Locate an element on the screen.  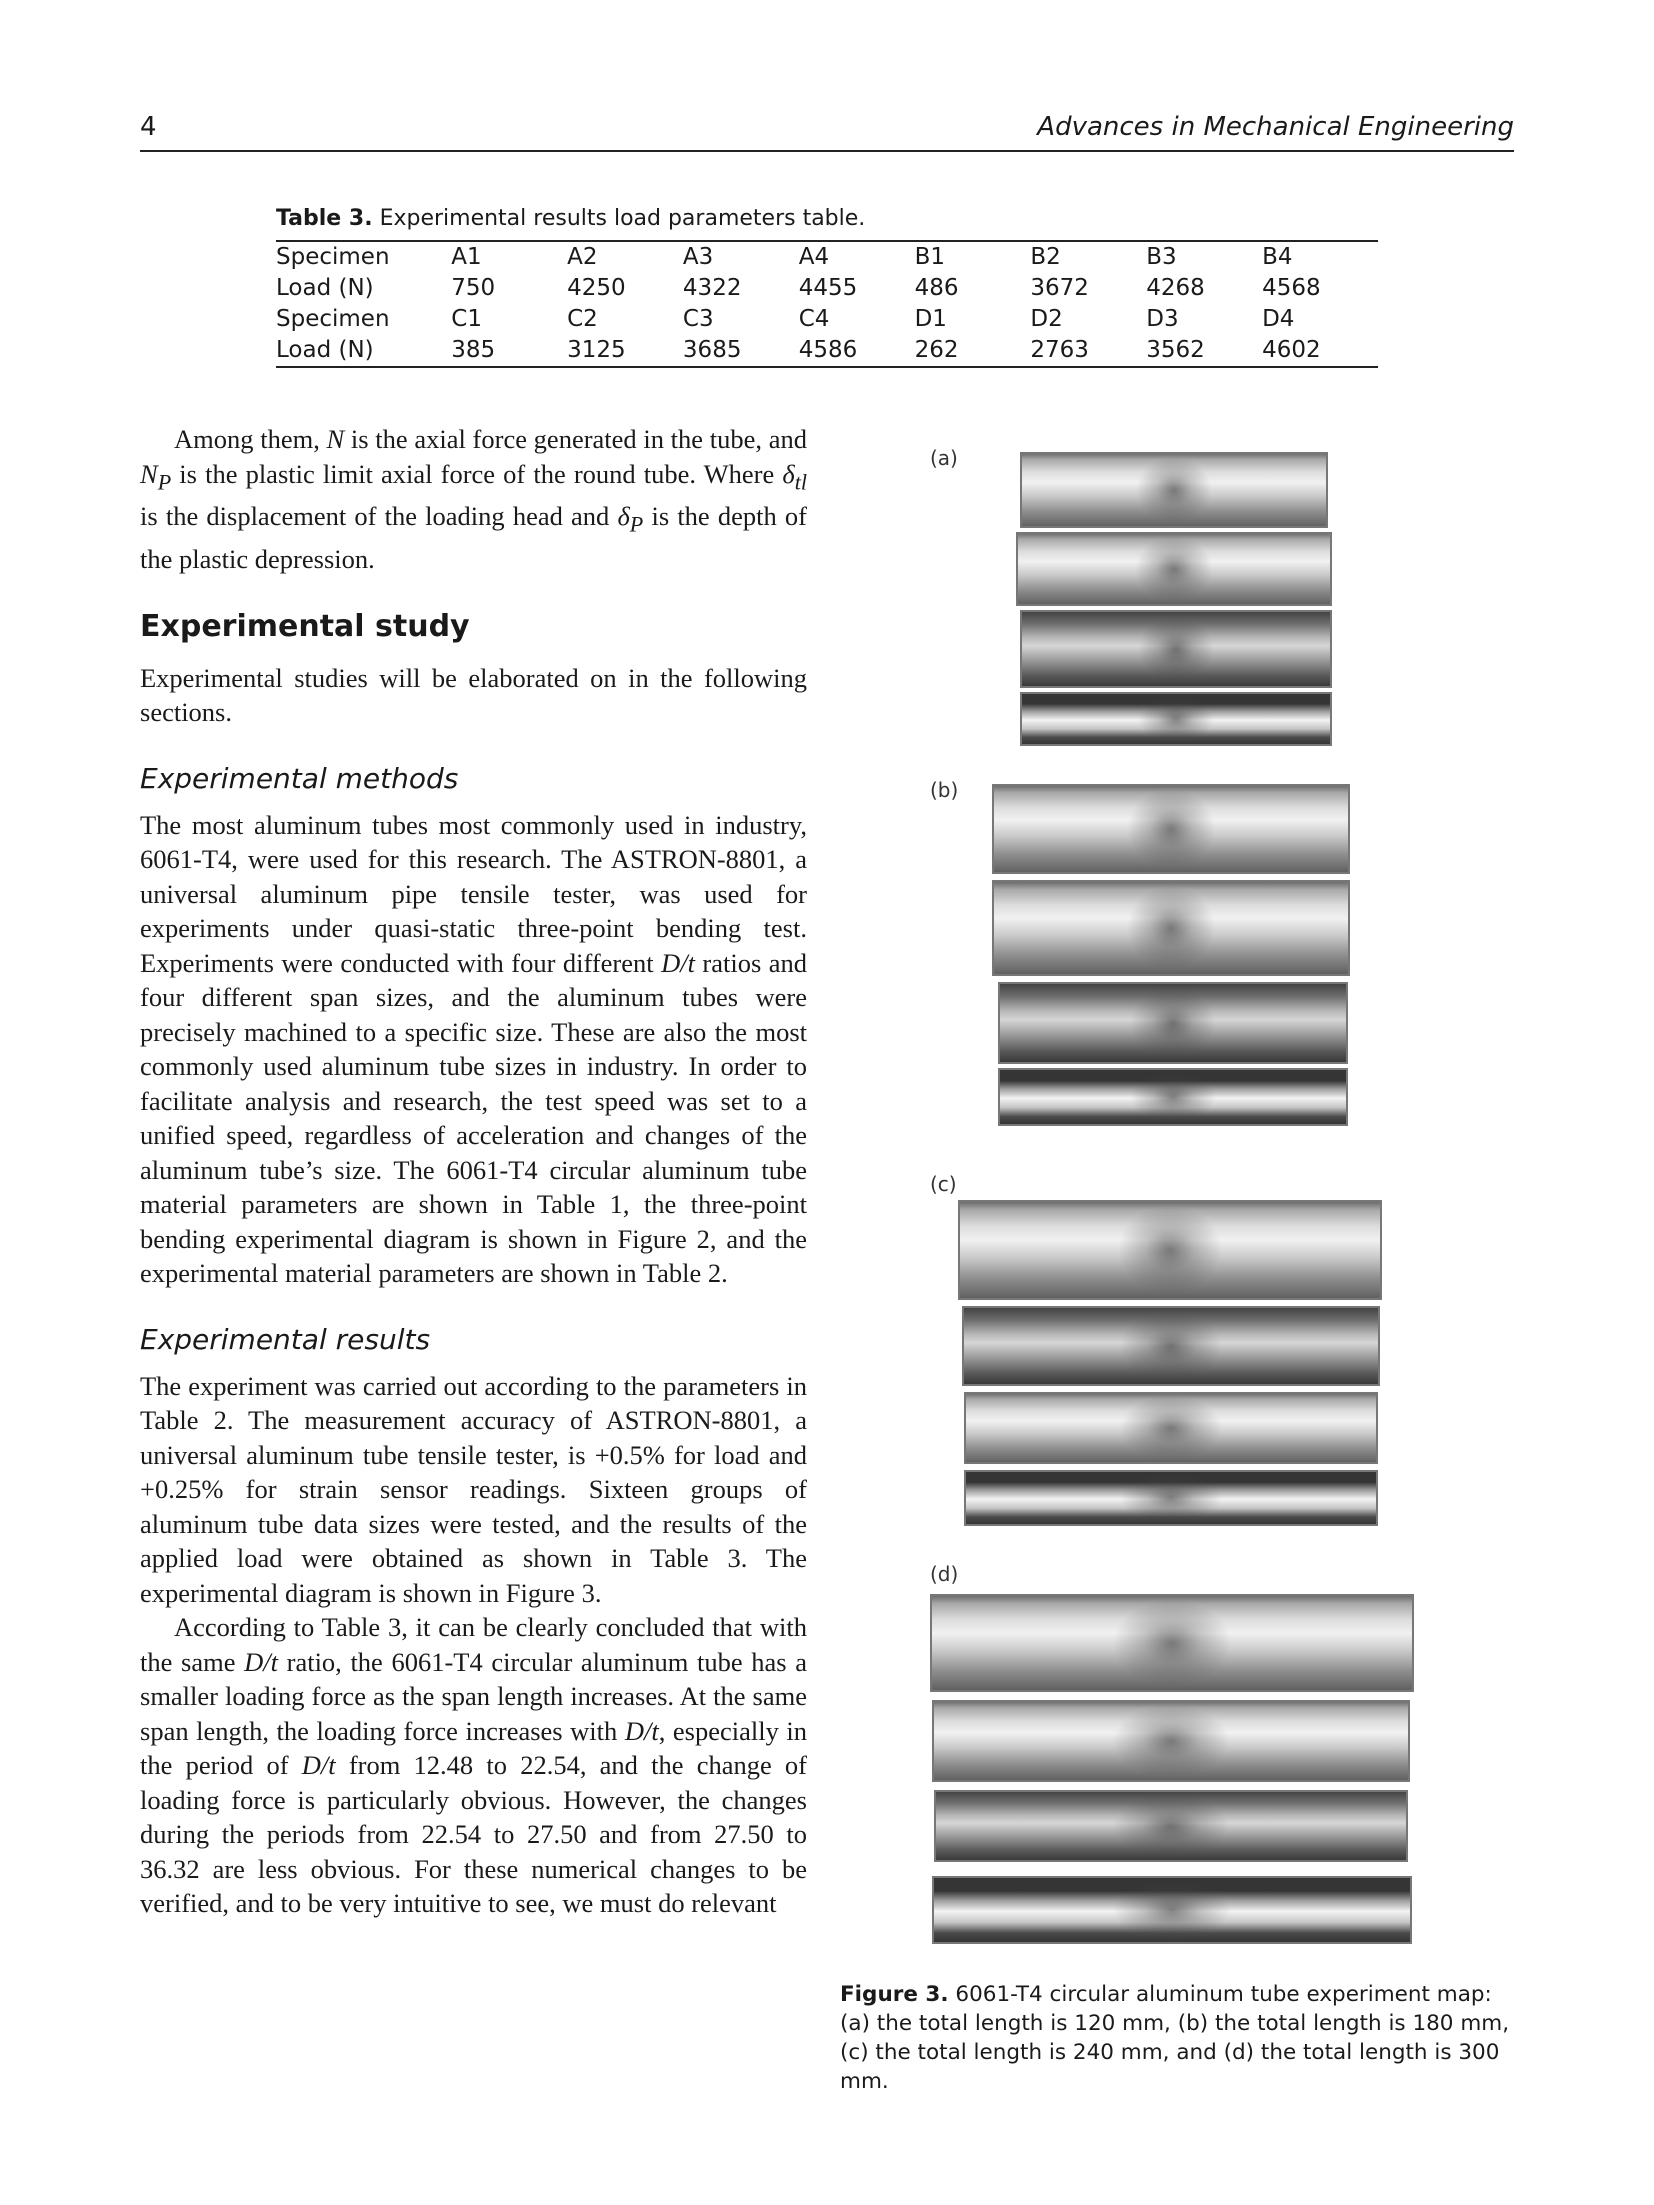
figure-panel-label-a: (a) is located at coordinates (944, 458).